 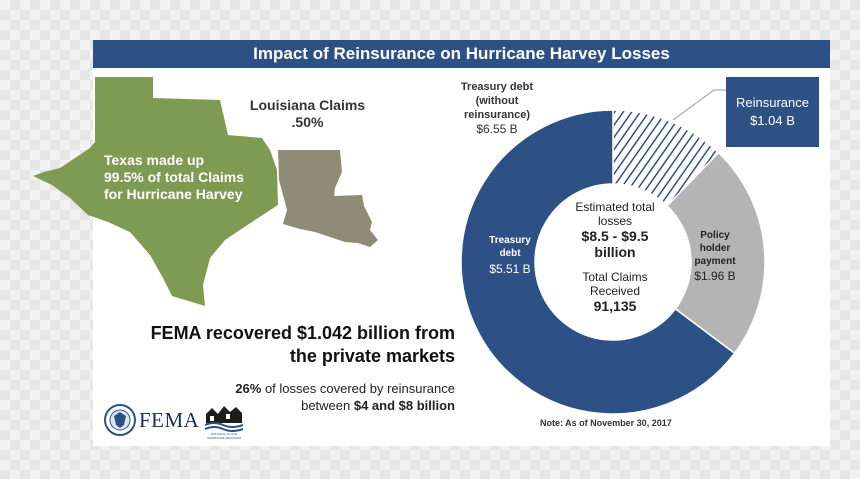 What do you see at coordinates (510, 240) in the screenshot?
I see `segment-name-line: Treasury` at bounding box center [510, 240].